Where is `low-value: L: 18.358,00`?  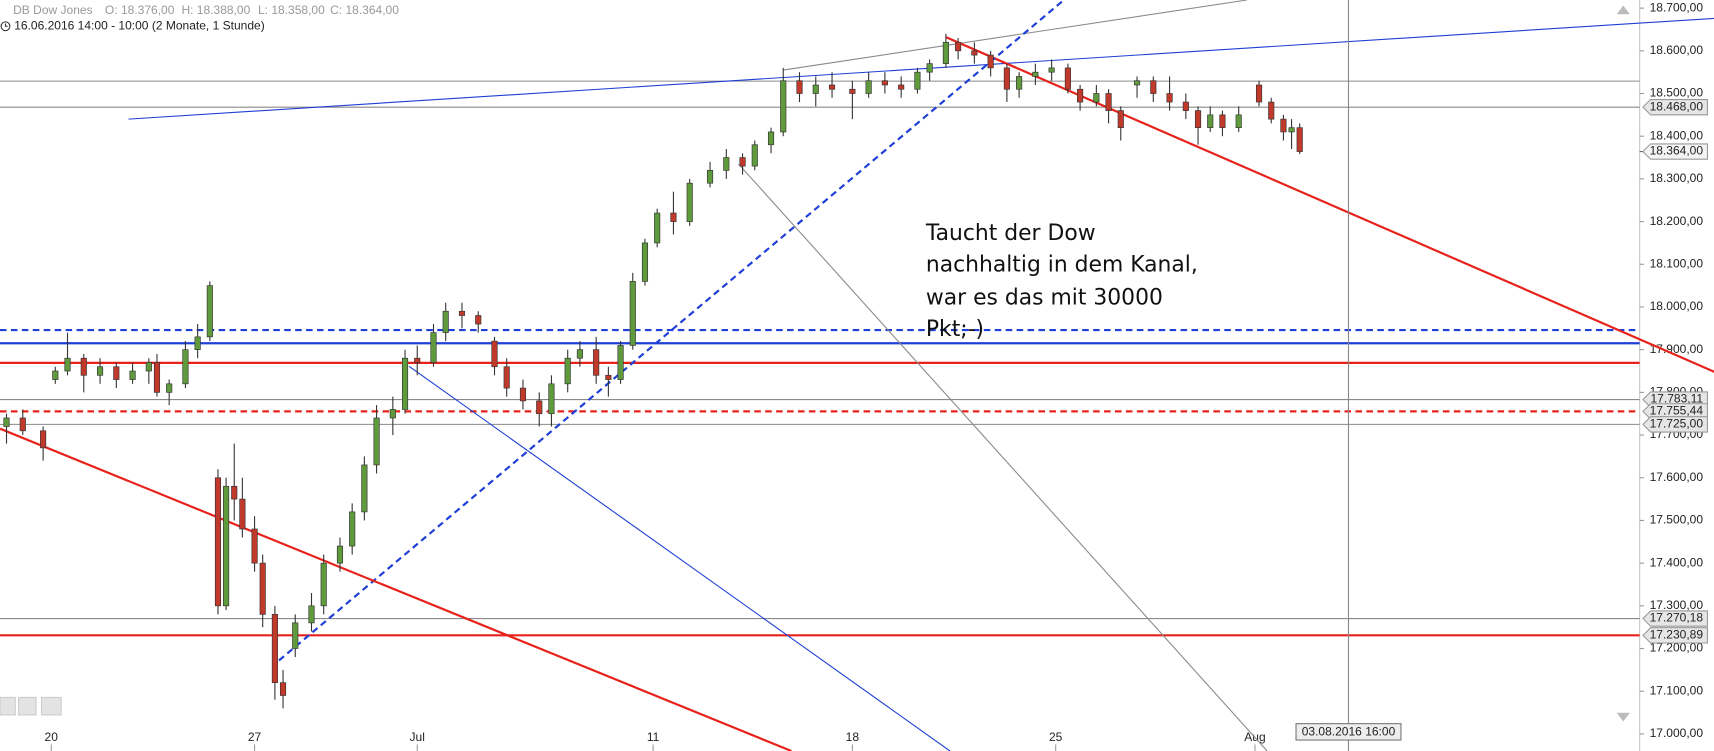 low-value: L: 18.358,00 is located at coordinates (291, 10).